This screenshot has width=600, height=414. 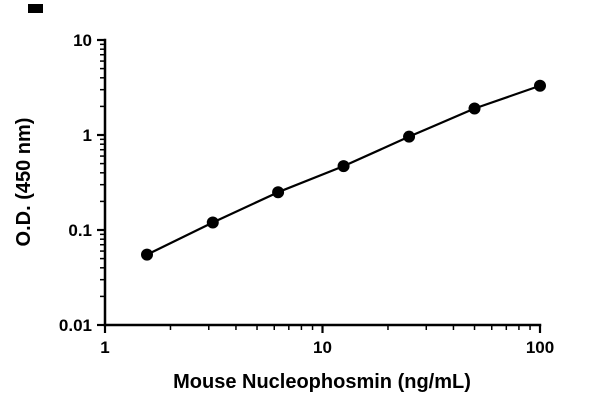 What do you see at coordinates (35, 8) in the screenshot?
I see `crop-artifact-mark` at bounding box center [35, 8].